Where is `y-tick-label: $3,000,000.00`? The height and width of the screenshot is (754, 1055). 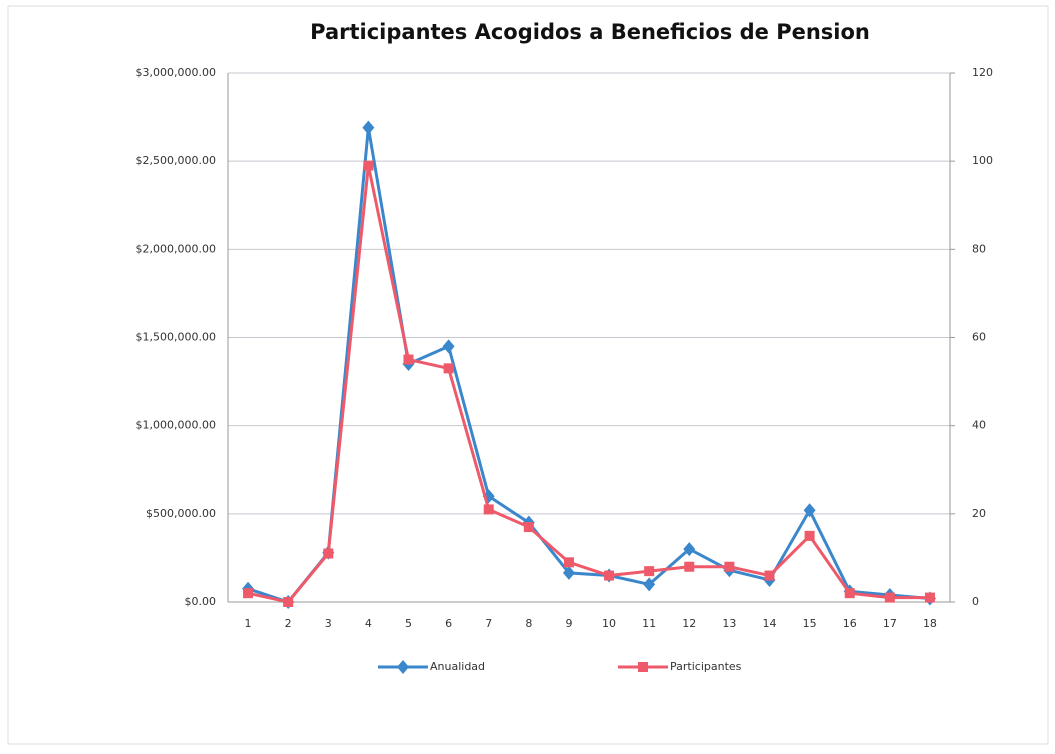 y-tick-label: $3,000,000.00 is located at coordinates (176, 72).